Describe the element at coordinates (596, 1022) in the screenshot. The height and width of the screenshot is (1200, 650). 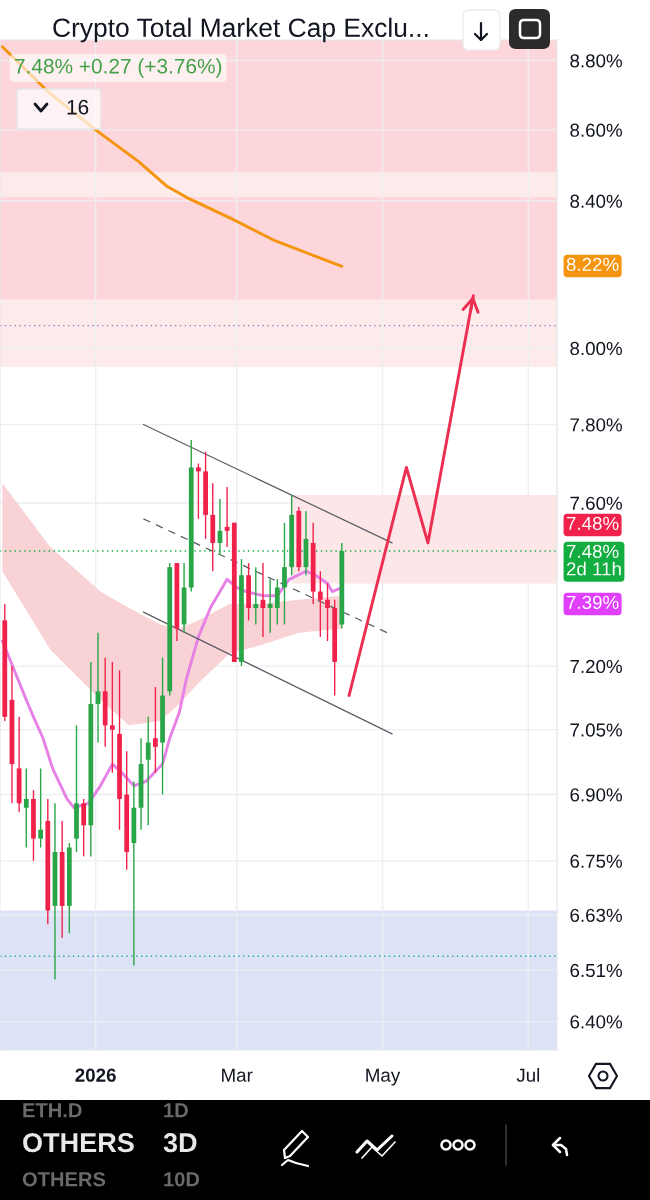
I see `y-tick-label: 6.40%` at that location.